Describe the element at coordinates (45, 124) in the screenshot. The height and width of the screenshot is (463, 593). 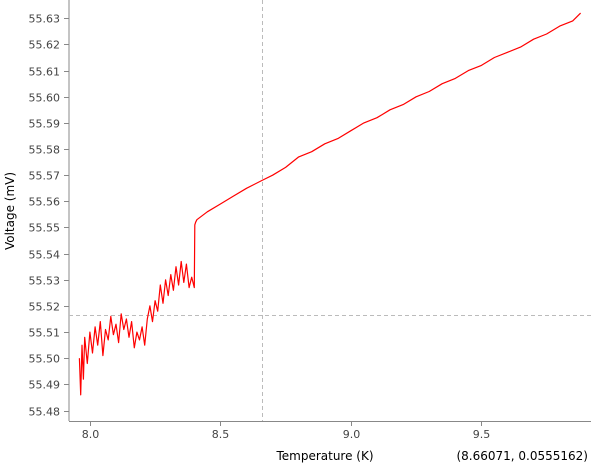
I see `y-tick-label: 55.59` at that location.